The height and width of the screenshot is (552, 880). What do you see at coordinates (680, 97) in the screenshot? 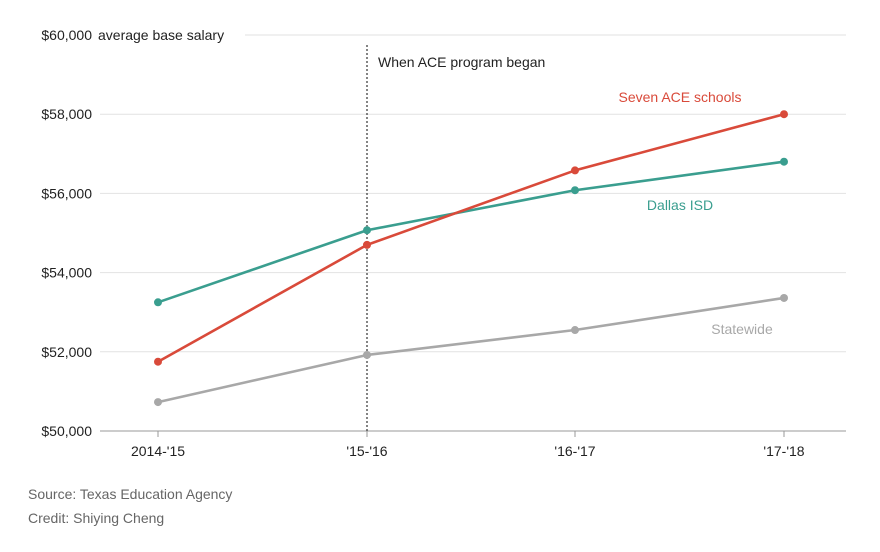
I see `series-label: Seven ACE schools` at bounding box center [680, 97].